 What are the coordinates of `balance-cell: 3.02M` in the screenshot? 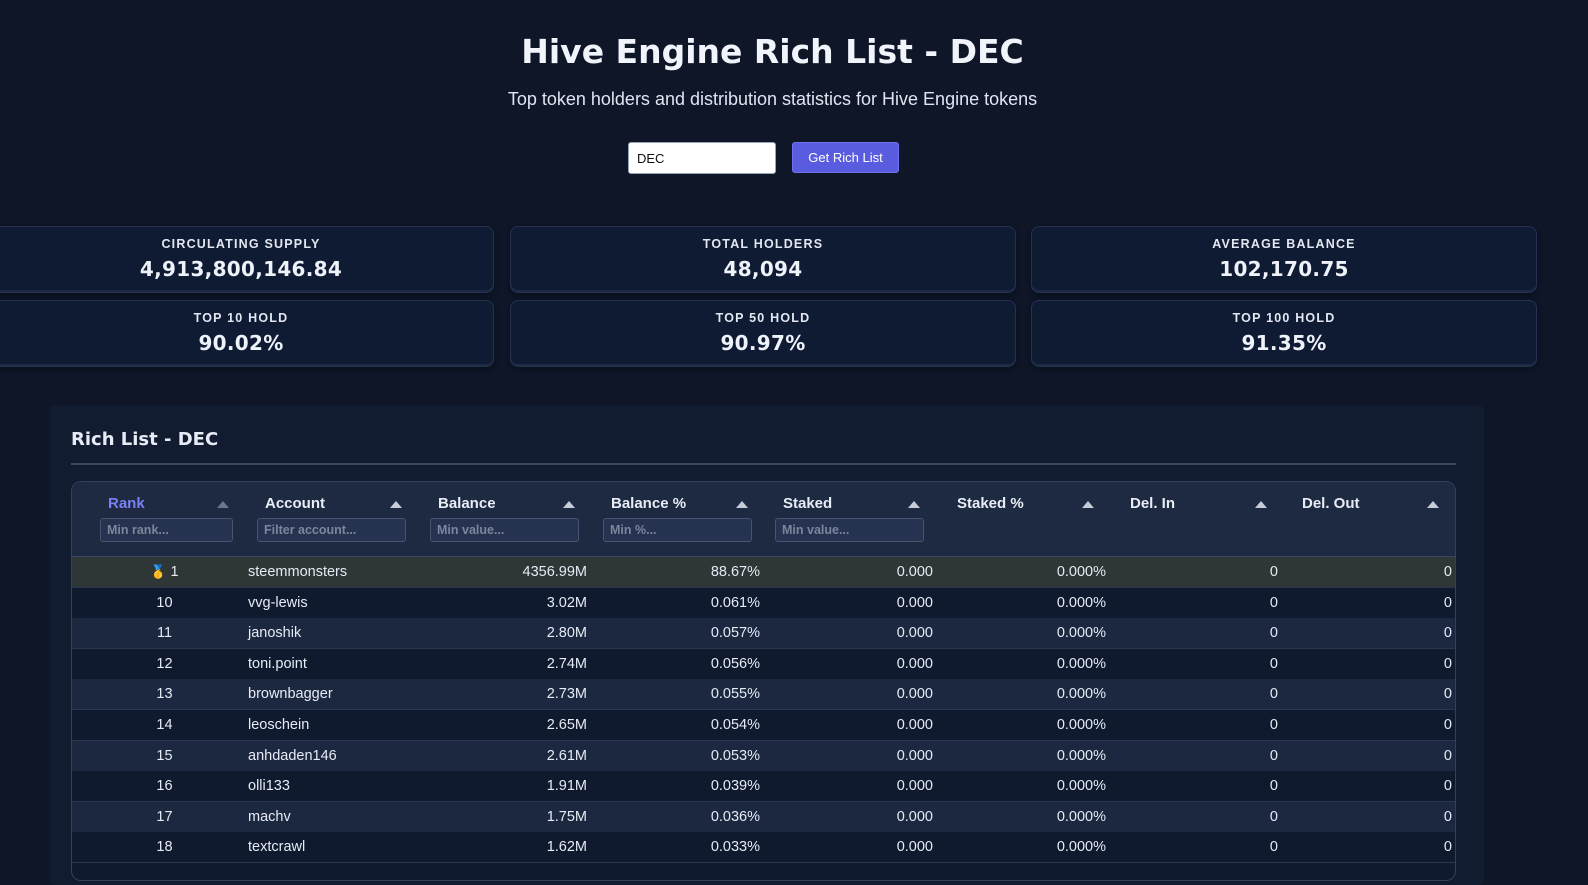 It's located at (566, 602).